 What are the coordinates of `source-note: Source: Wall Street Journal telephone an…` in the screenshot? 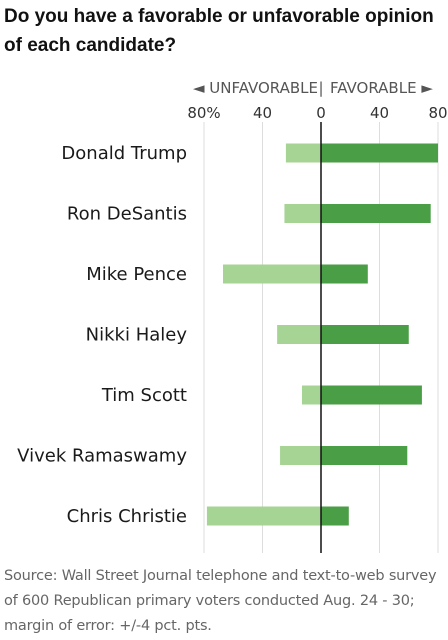 It's located at (220, 601).